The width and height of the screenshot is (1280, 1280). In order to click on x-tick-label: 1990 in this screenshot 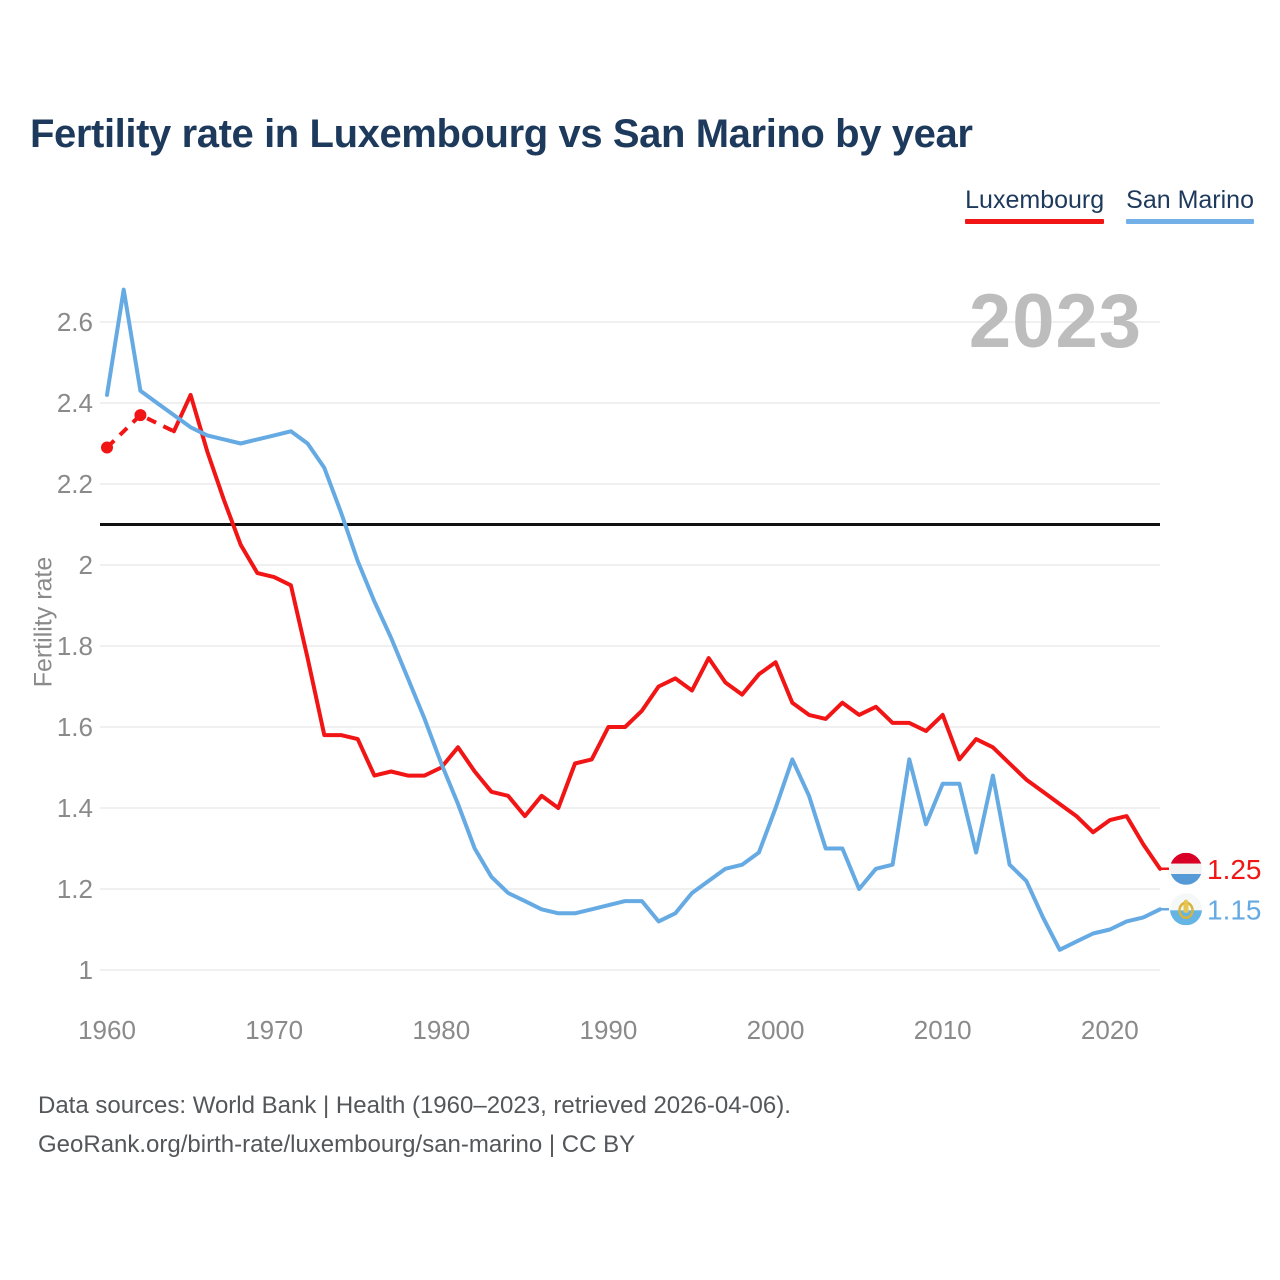, I will do `click(609, 1030)`.